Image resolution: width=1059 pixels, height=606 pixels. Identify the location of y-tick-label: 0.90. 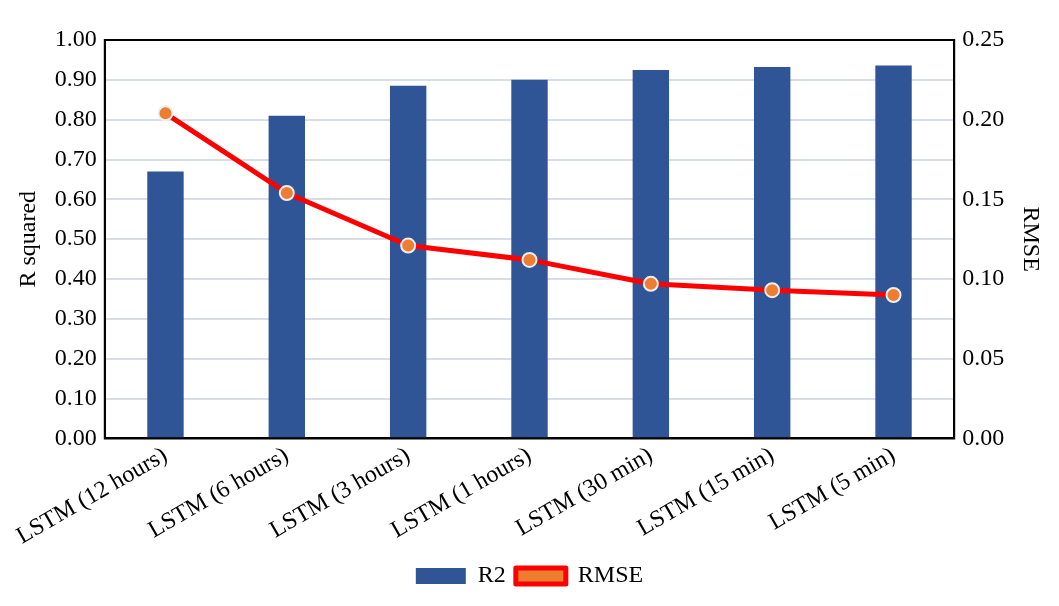
(75, 78).